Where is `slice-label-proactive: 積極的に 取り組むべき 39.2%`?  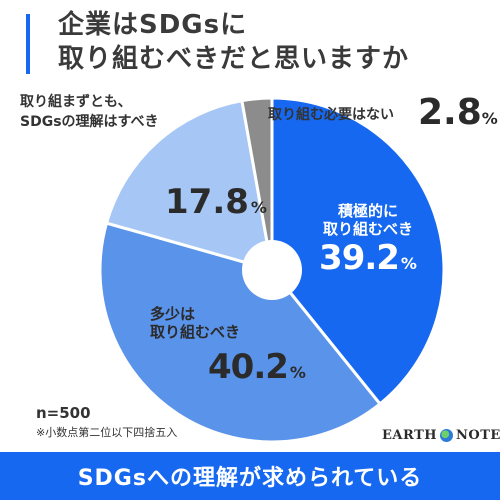
slice-label-proactive: 積極的に 取り組むべき 39.2% is located at coordinates (368, 240).